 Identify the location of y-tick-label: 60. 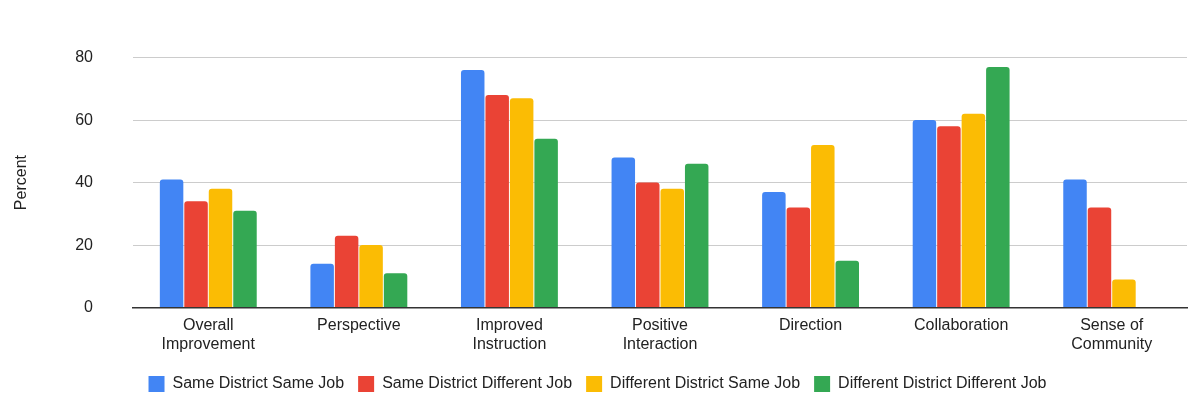
(84, 119).